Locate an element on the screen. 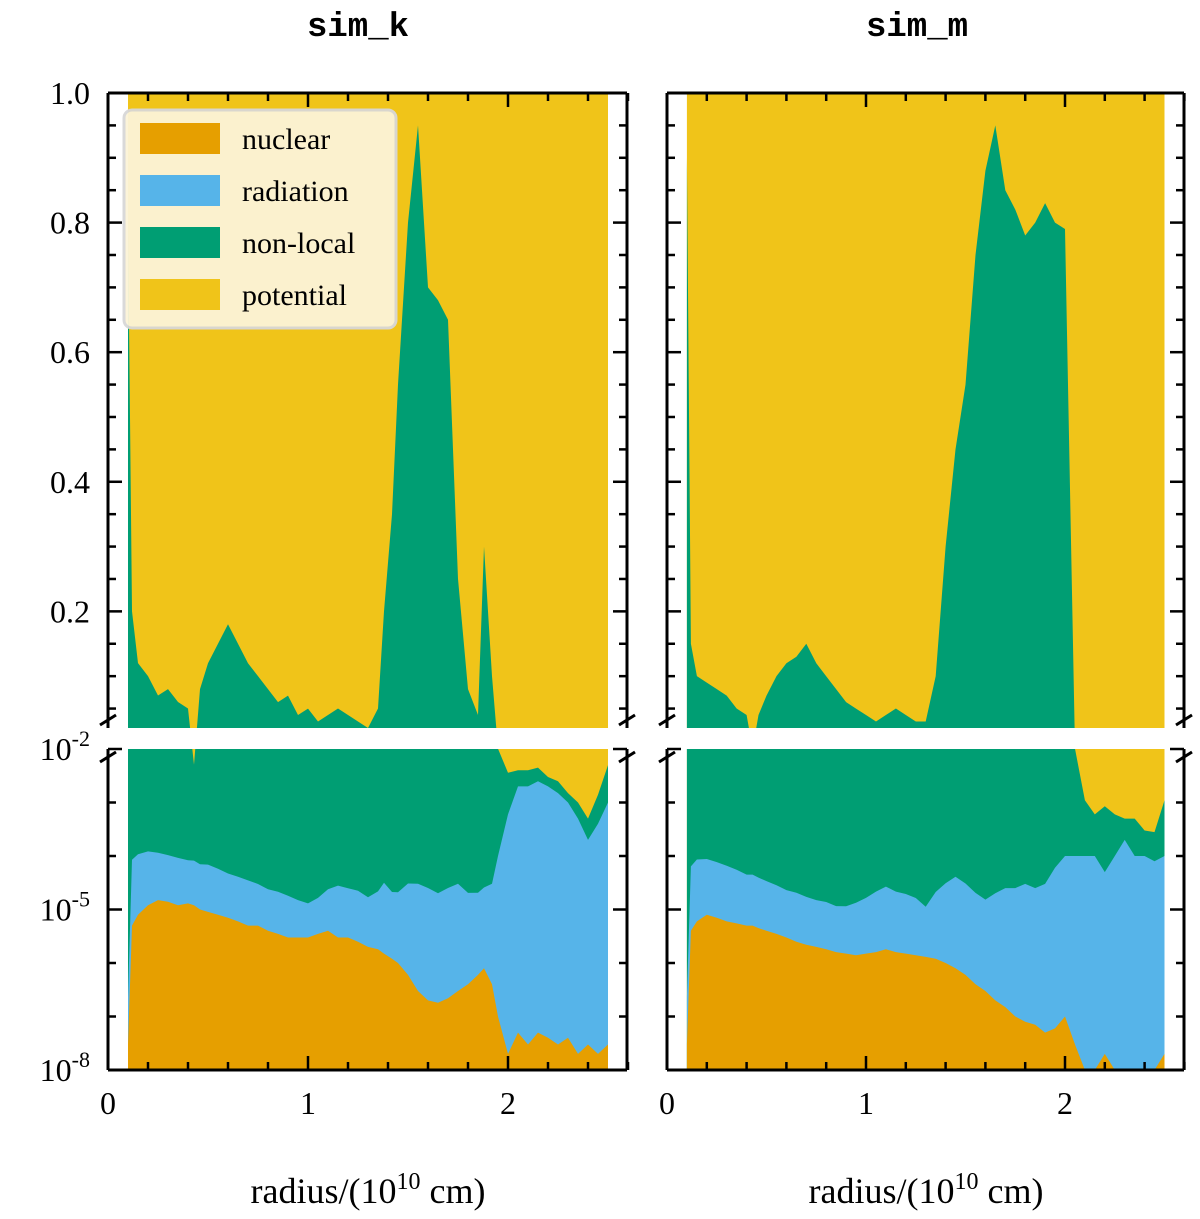 This screenshot has width=1200, height=1219. legend-box is located at coordinates (260, 219).